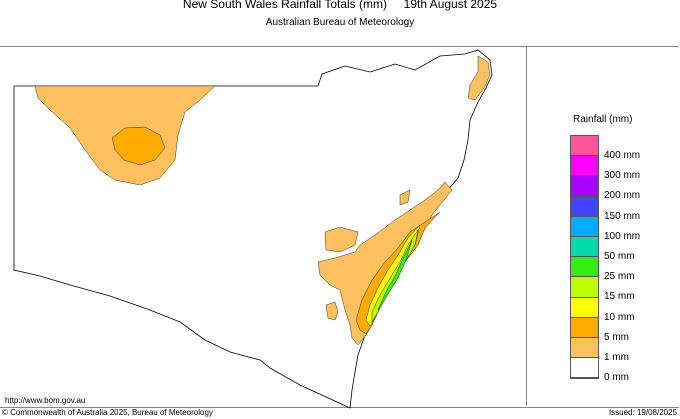 The image size is (680, 419). I want to click on rain-1mm-inland-patch, so click(341, 239).